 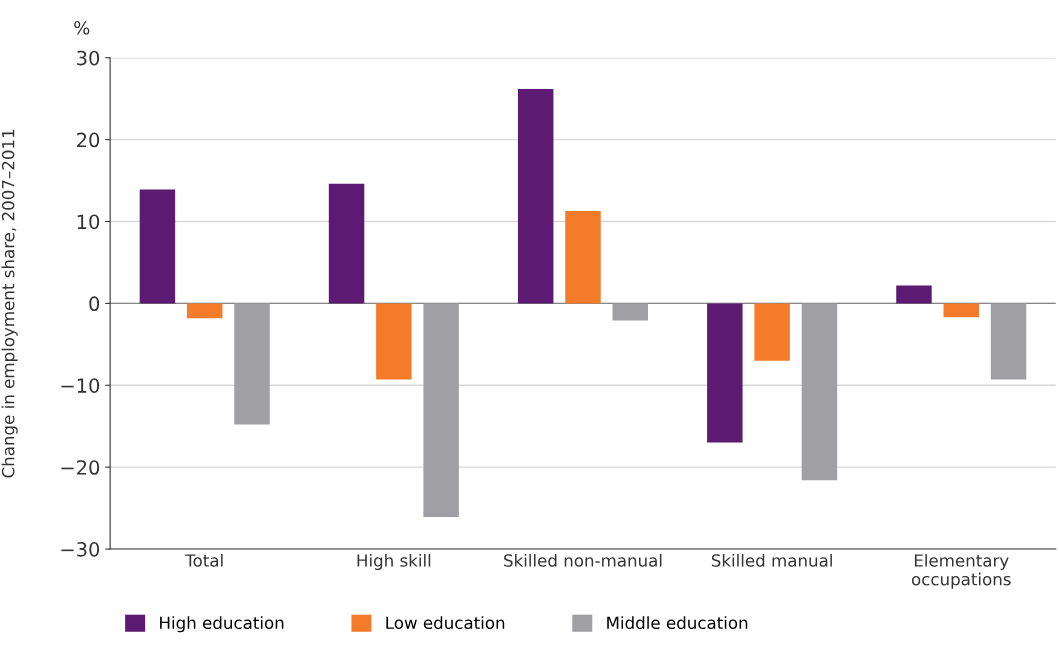 What do you see at coordinates (94, 304) in the screenshot?
I see `y-tick-label: 0` at bounding box center [94, 304].